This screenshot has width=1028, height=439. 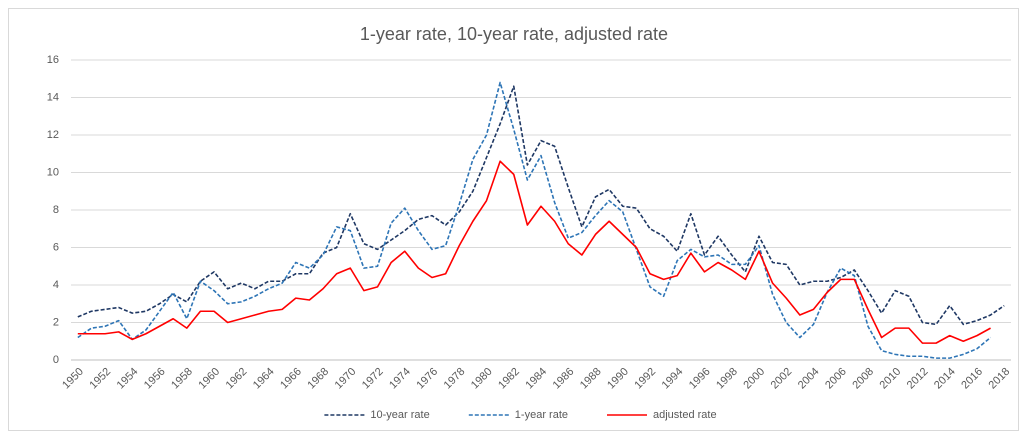 What do you see at coordinates (56, 360) in the screenshot?
I see `y-tick-label: 0` at bounding box center [56, 360].